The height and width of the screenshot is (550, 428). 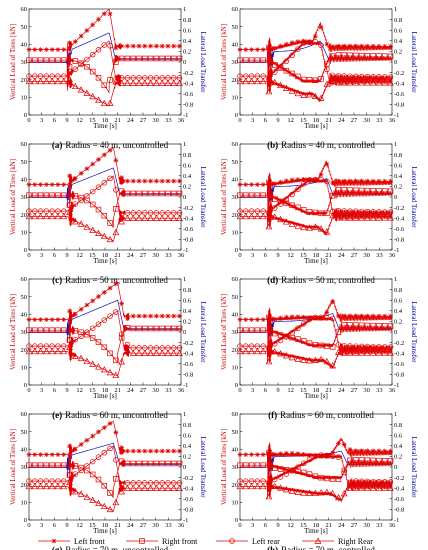 What do you see at coordinates (24, 197) in the screenshot?
I see `y-left-tick-label: 30` at bounding box center [24, 197].